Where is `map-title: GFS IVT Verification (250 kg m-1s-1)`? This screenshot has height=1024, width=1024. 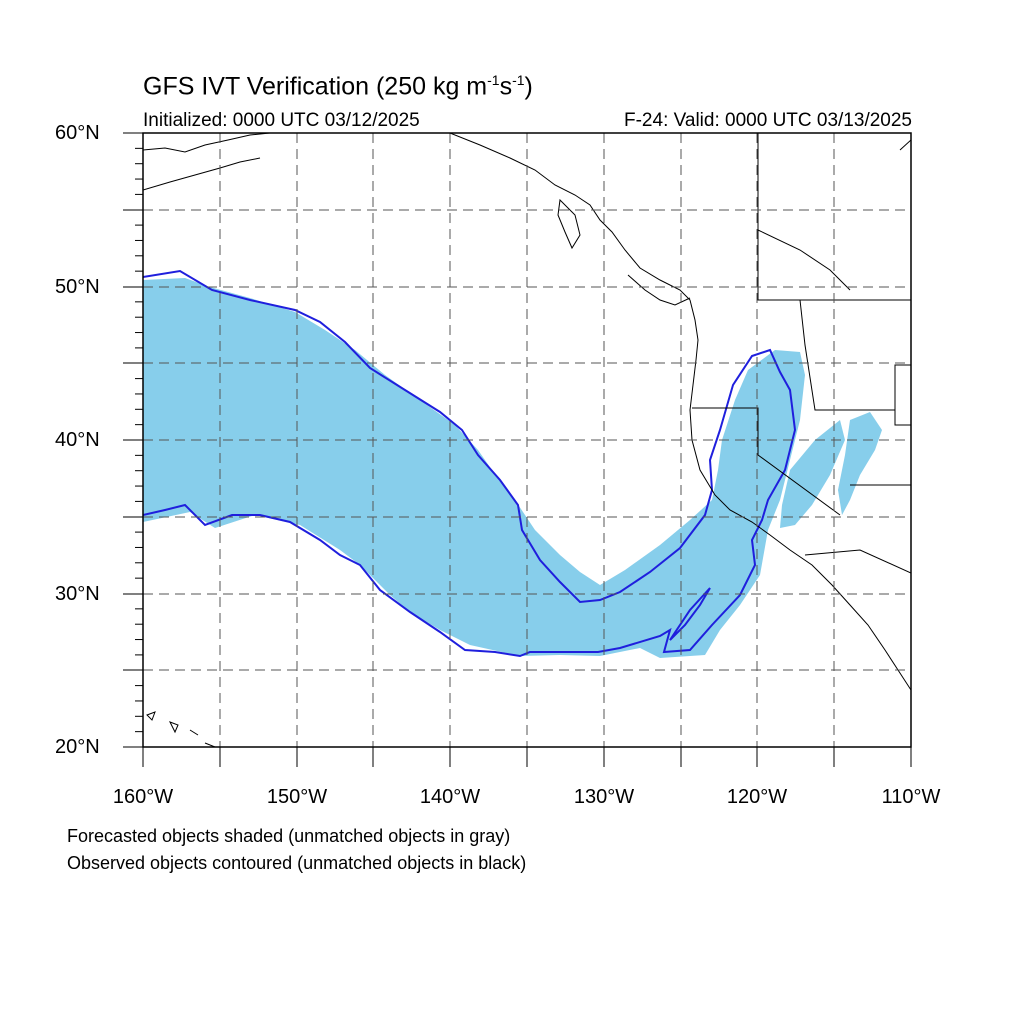
map-title: GFS IVT Verification (250 kg m-1s-1) is located at coordinates (338, 86).